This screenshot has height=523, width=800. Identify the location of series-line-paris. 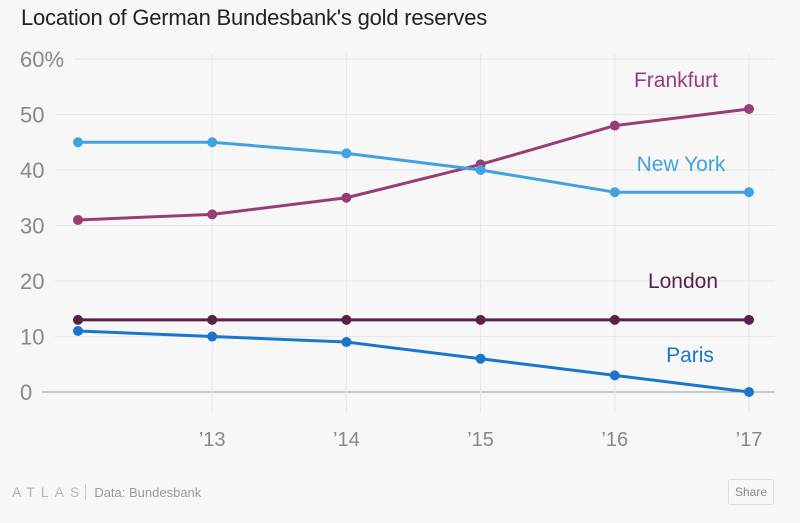
(413, 361).